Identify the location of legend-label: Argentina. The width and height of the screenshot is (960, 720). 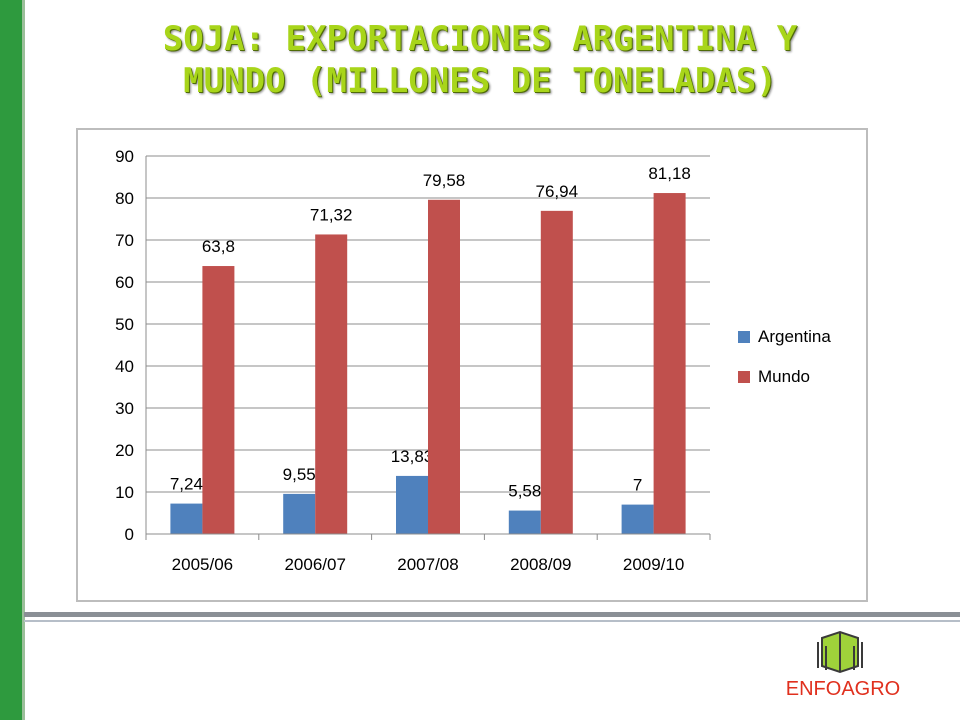
(794, 336).